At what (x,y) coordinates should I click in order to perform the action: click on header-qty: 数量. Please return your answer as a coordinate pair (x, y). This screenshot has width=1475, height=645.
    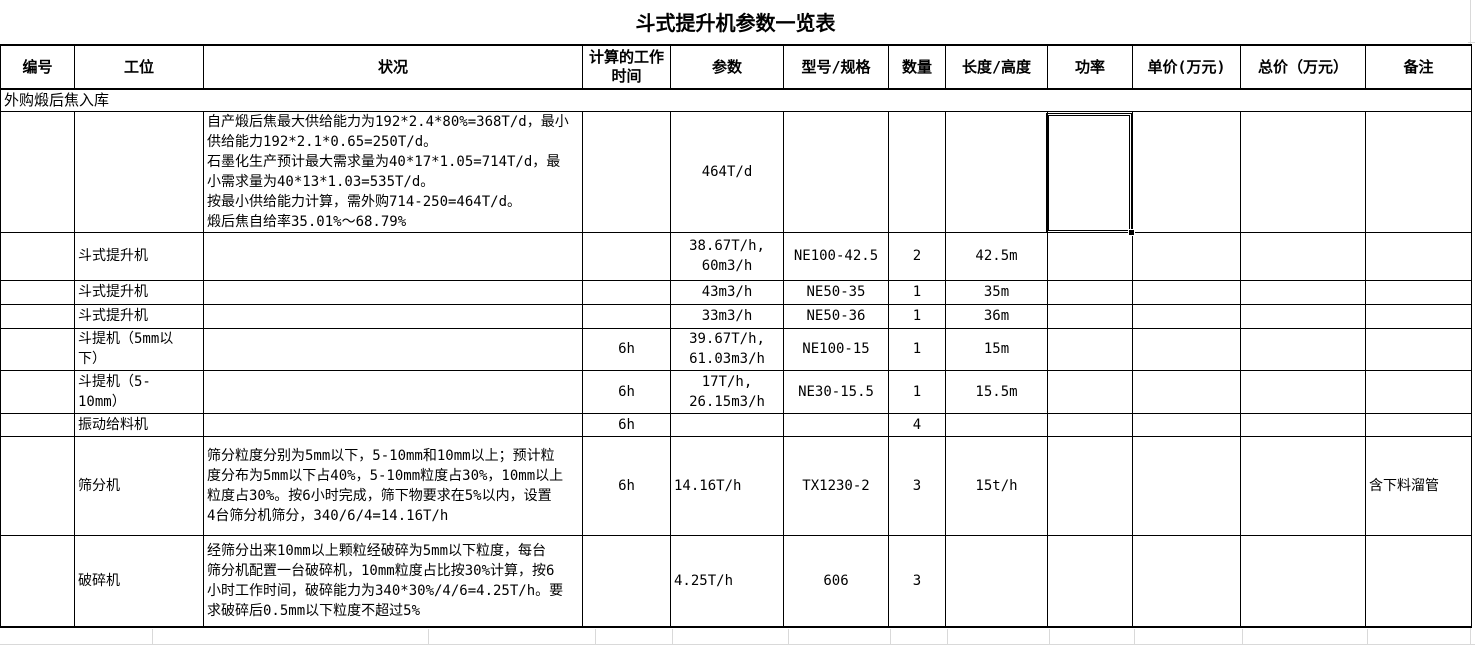
    Looking at the image, I should click on (917, 67).